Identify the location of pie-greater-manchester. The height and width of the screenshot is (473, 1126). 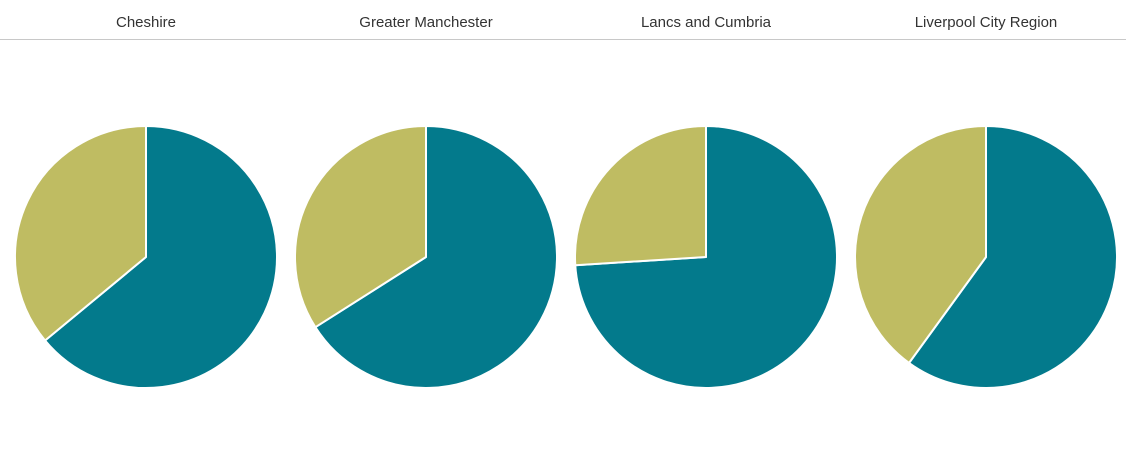
(426, 257).